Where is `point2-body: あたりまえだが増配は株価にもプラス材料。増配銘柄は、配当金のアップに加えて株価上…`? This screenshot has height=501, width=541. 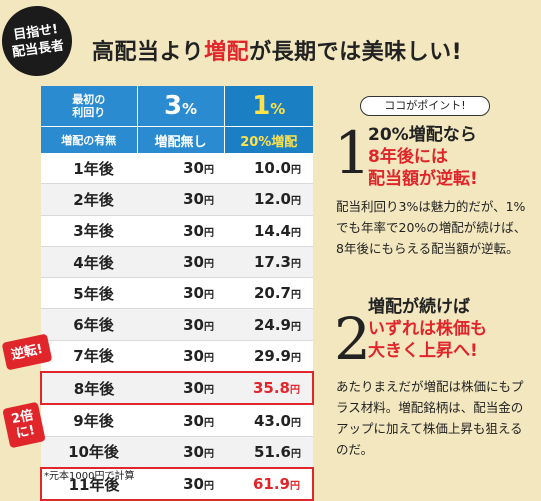 point2-body: あたりまえだが増配は株価にもプラス材料。増配銘柄は、配当金のアップに加えて株価上… is located at coordinates (430, 418).